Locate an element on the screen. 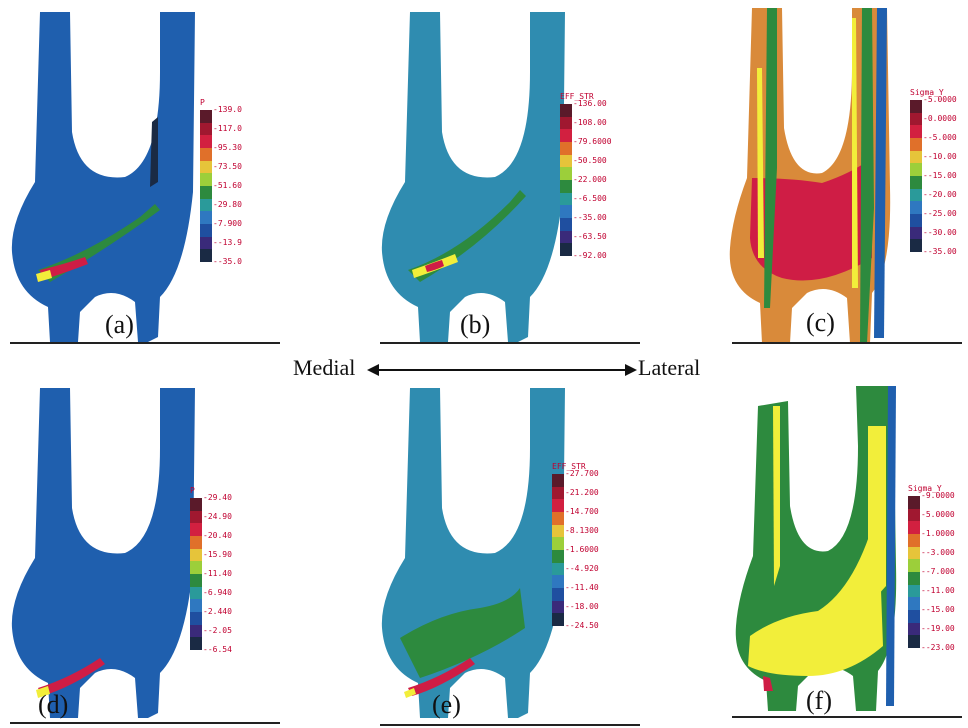 This screenshot has width=968, height=728. color-scale-tick: 20.40 is located at coordinates (217, 535).